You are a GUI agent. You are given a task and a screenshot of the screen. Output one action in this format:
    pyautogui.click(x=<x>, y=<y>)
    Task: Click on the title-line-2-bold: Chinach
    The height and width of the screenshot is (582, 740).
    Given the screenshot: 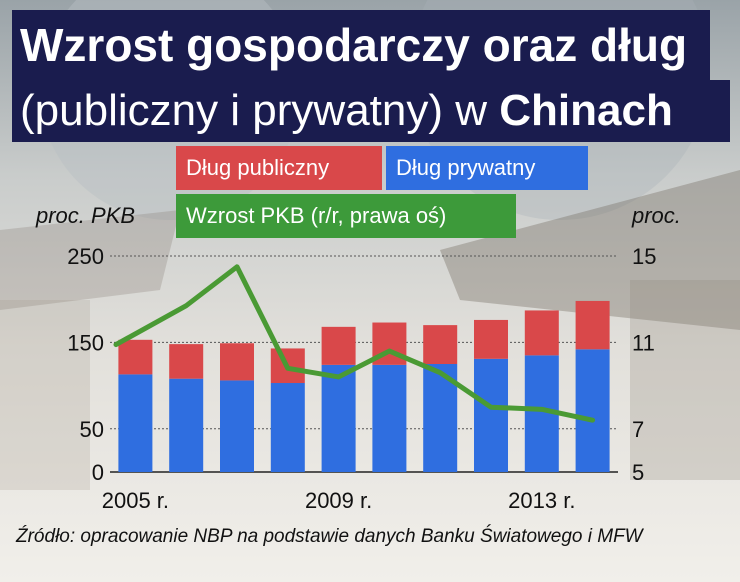 What is the action you would take?
    pyautogui.click(x=586, y=110)
    